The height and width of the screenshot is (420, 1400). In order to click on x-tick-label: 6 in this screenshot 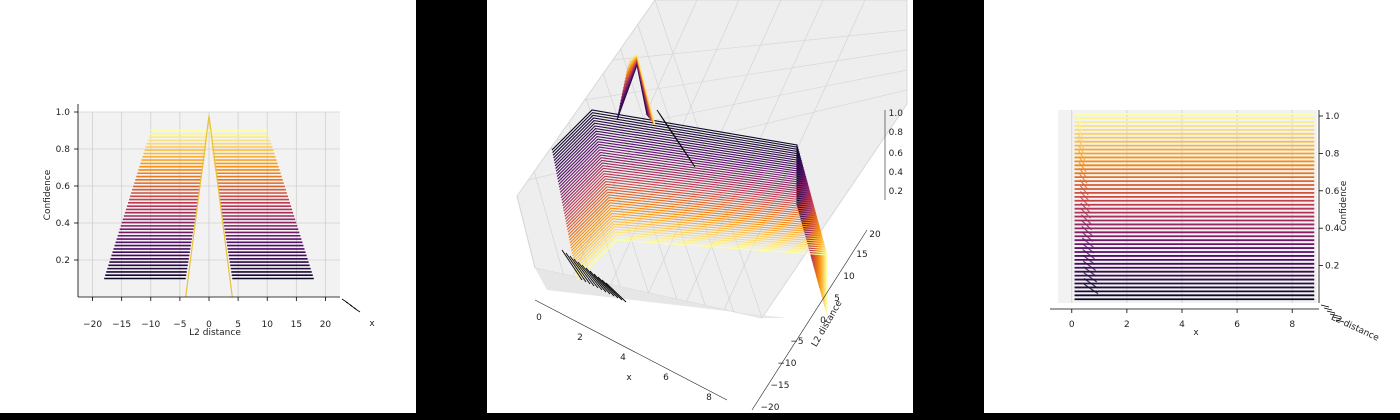, I will do `click(1237, 325)`.